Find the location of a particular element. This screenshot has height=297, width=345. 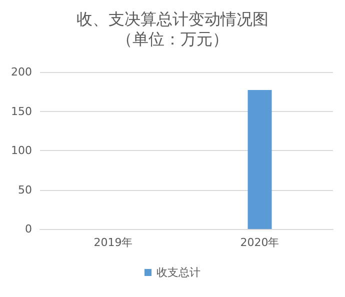

y-tick-label: 200 is located at coordinates (21, 72).